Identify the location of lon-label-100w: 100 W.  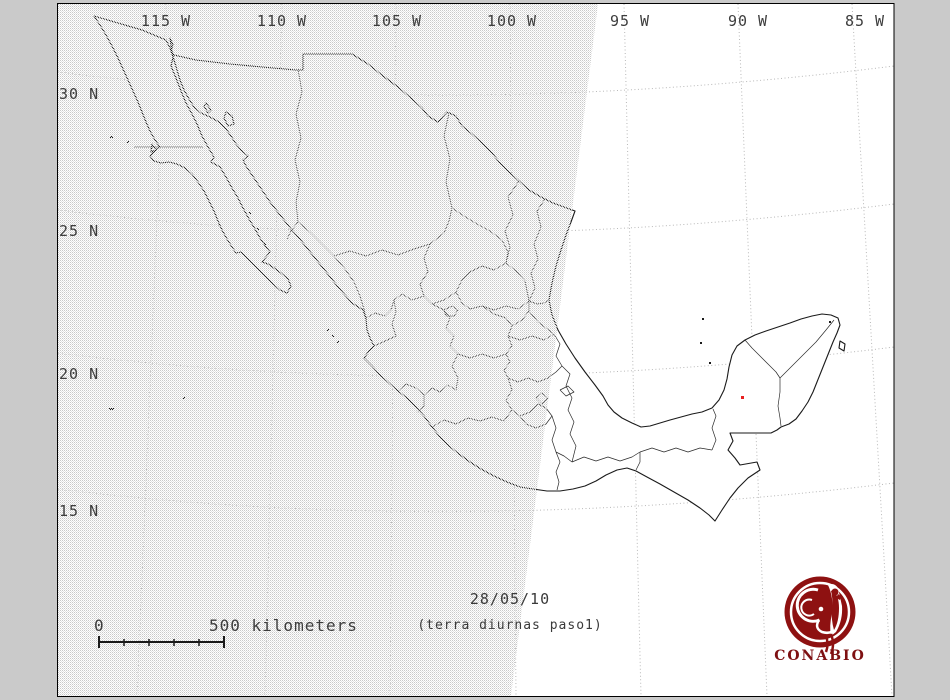
(512, 21).